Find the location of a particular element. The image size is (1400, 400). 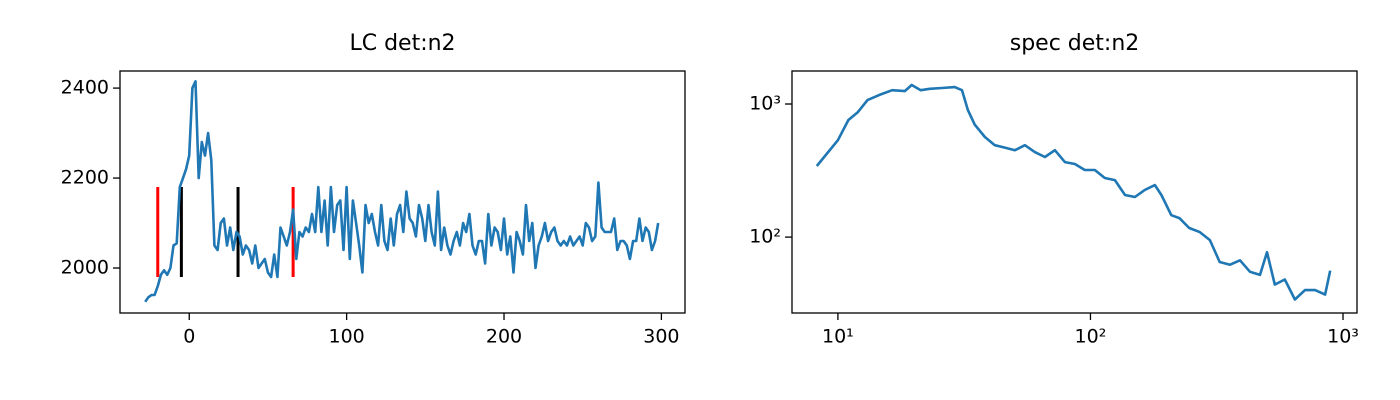

y-tick-label: 2000 is located at coordinates (85, 268).